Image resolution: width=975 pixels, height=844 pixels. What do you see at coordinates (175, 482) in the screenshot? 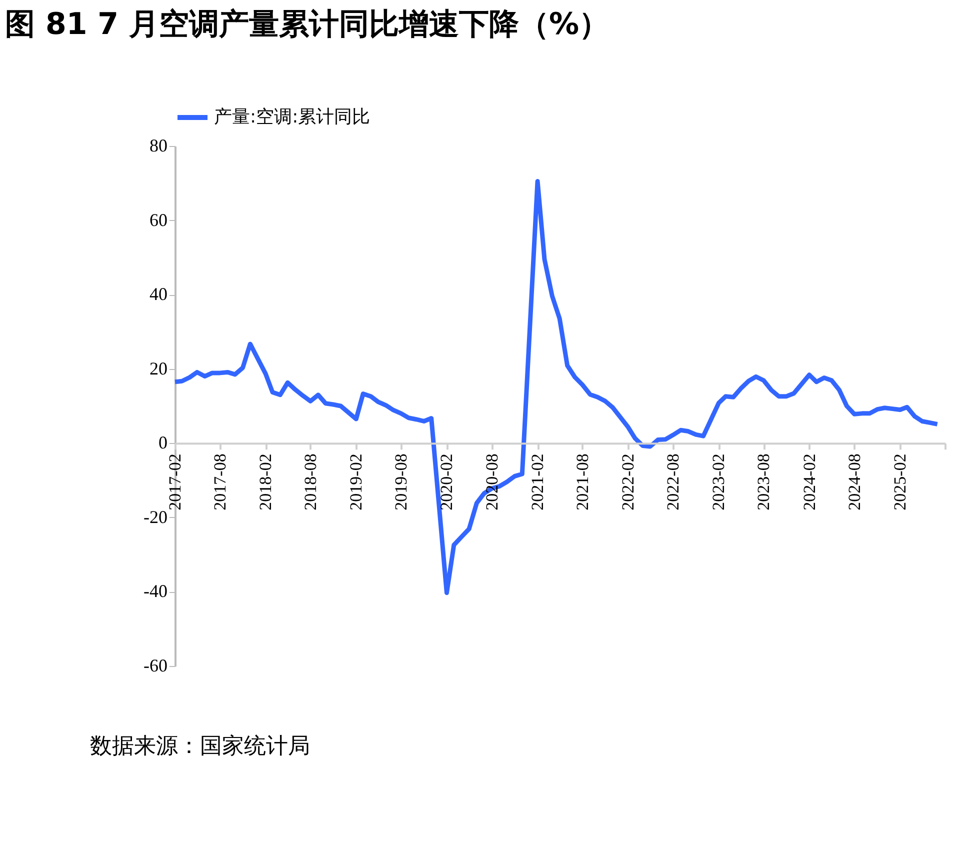
I see `x-tick-label: 2017-02` at bounding box center [175, 482].